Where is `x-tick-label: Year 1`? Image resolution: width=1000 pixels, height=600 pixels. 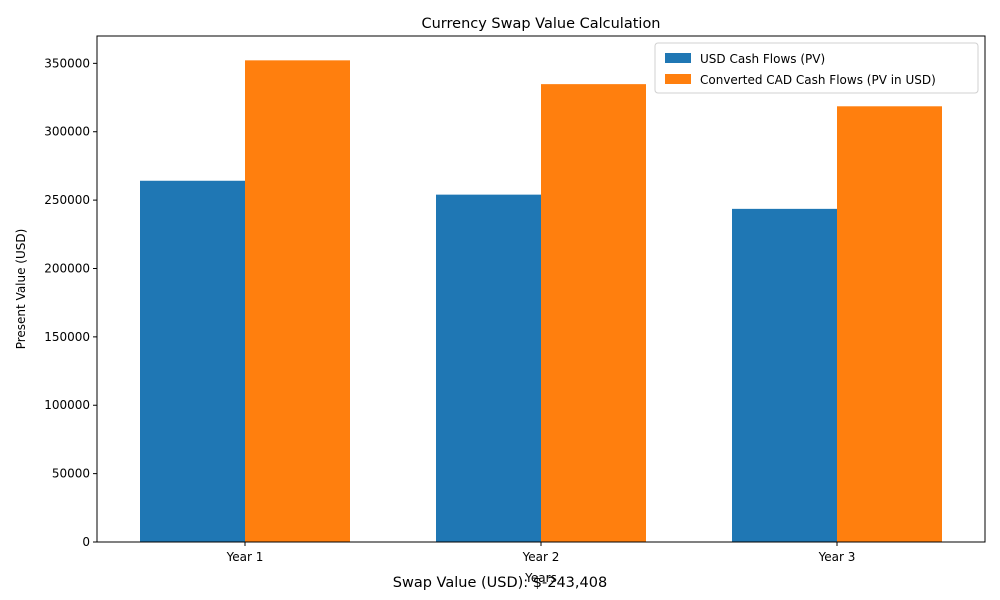
x-tick-label: Year 1 is located at coordinates (245, 557).